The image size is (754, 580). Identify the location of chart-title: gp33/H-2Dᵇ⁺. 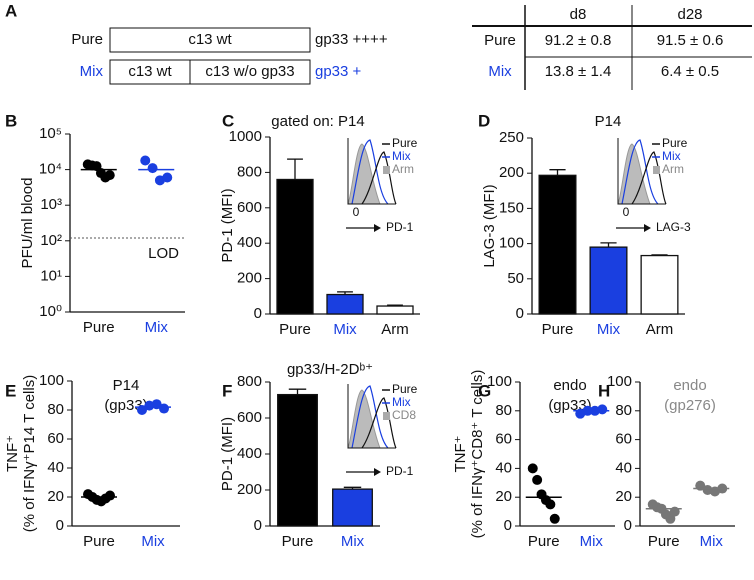
(330, 369).